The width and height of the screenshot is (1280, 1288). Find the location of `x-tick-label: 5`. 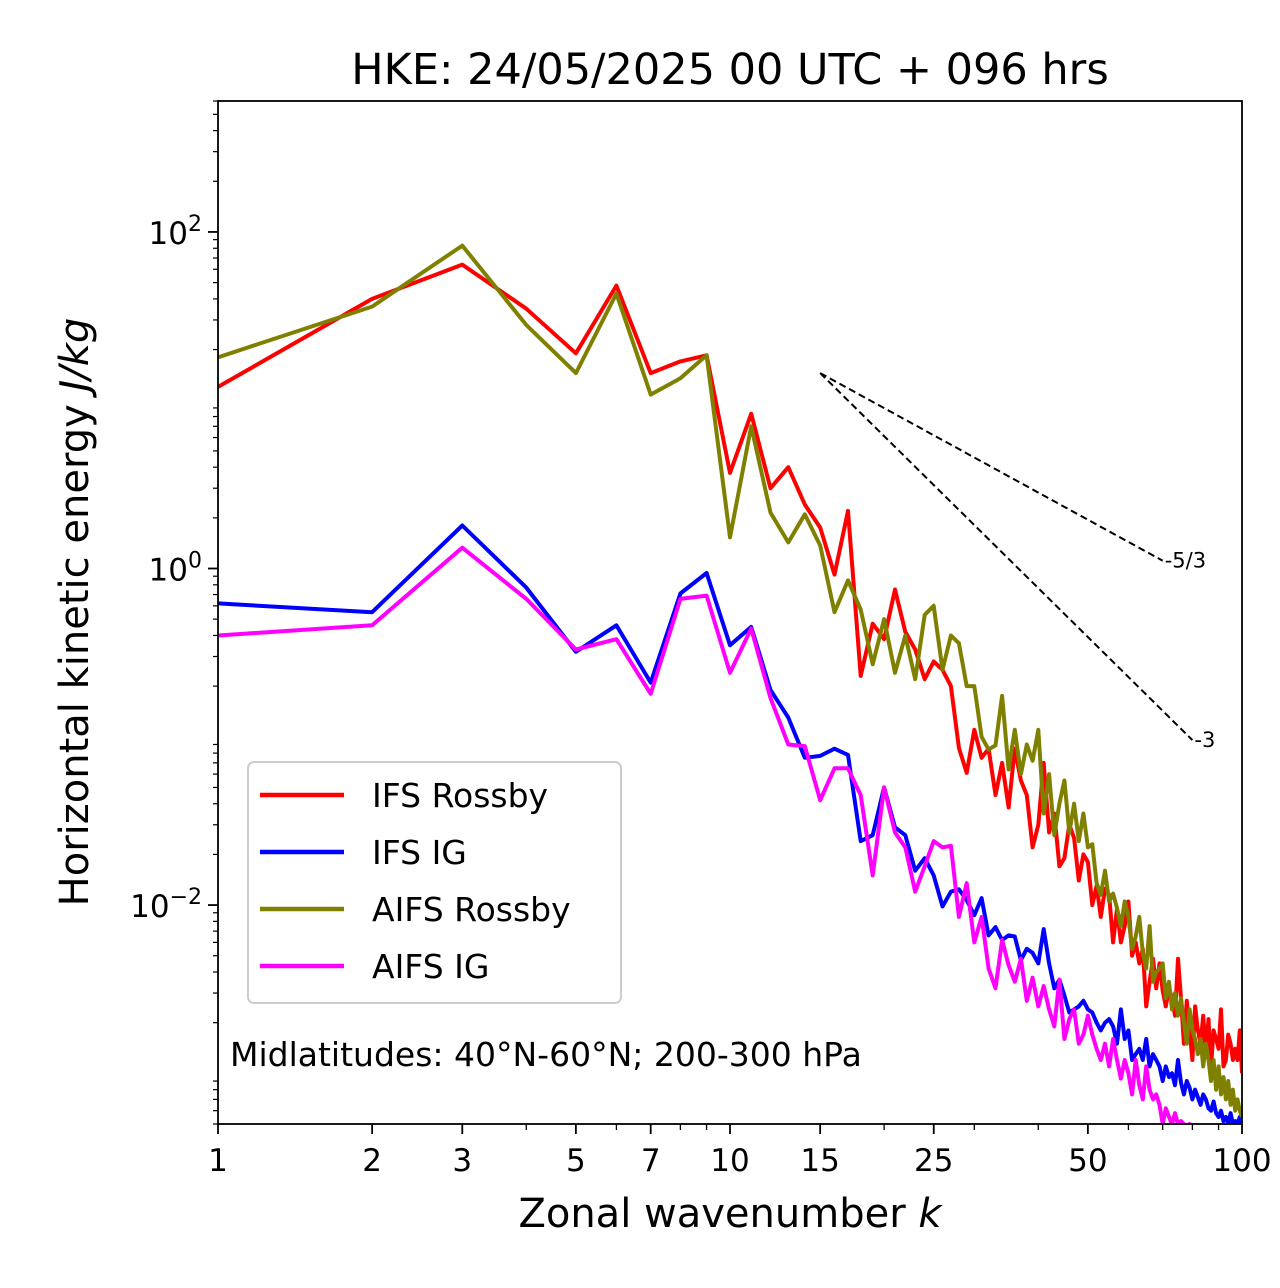

x-tick-label: 5 is located at coordinates (576, 1161).